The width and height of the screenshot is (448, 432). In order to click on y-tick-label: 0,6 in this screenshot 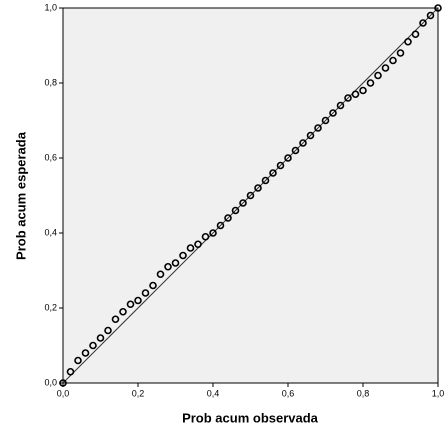, I will do `click(50, 157)`.